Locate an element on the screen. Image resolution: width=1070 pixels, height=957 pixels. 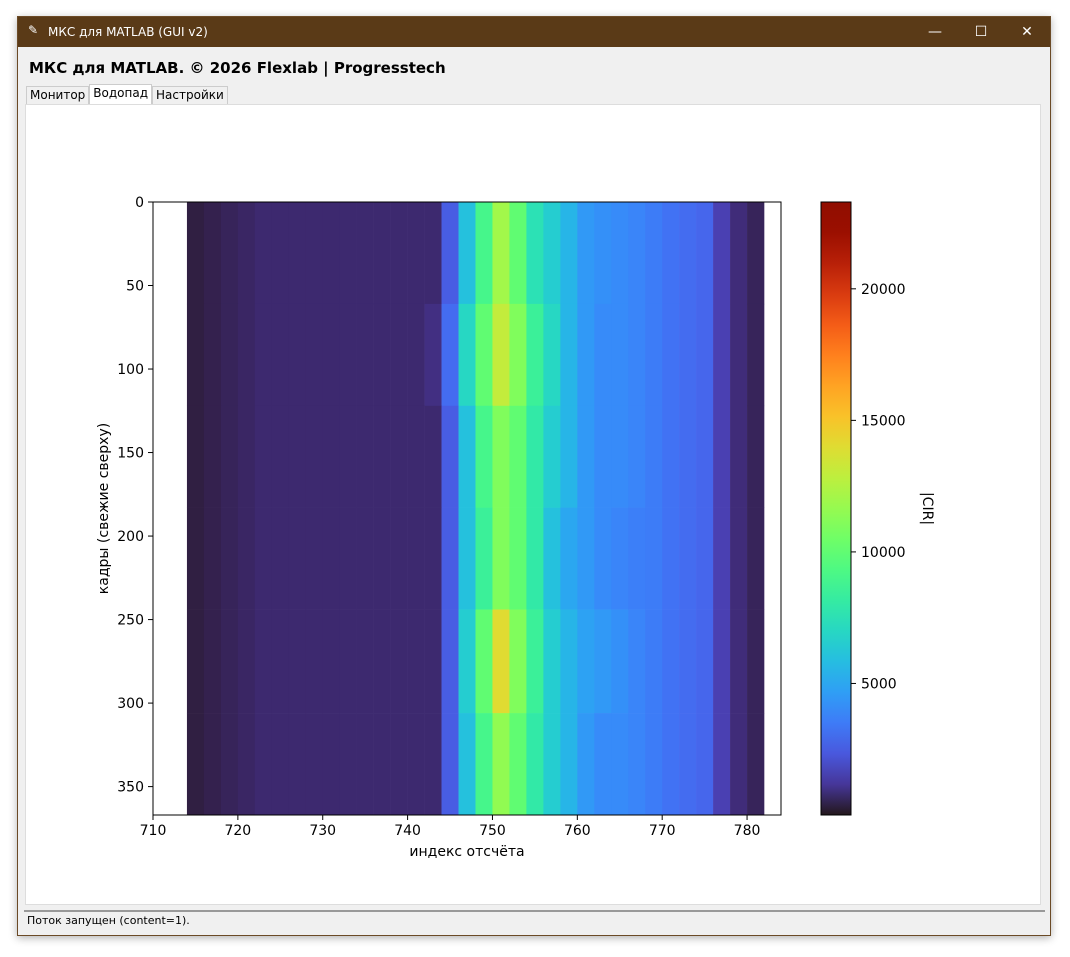
close-button: ✕ is located at coordinates (1027, 32).